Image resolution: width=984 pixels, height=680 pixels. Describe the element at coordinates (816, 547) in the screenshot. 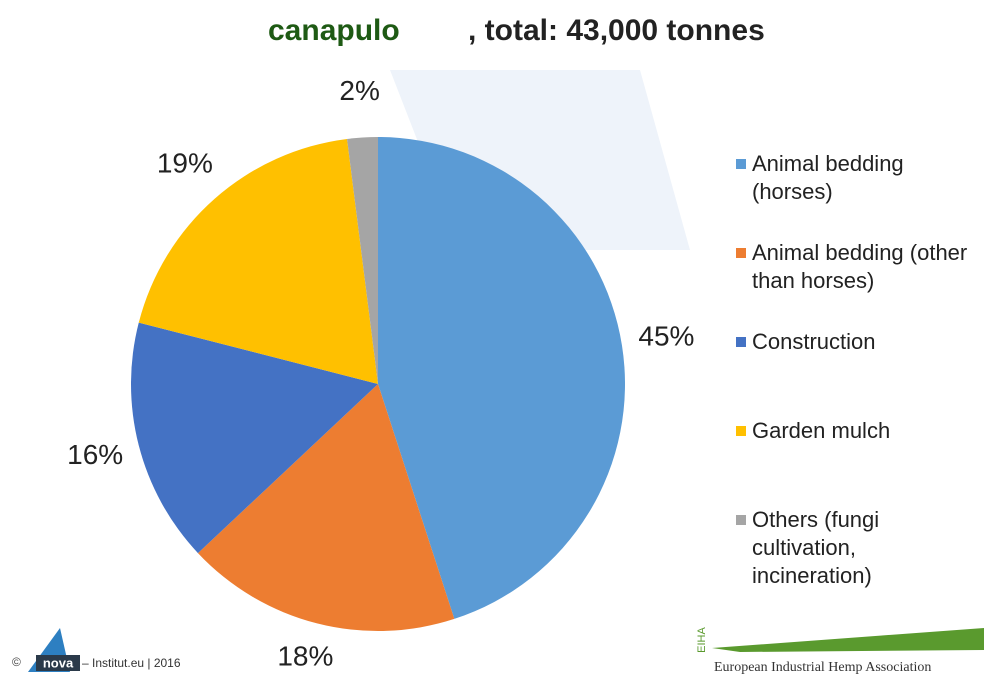

I see `legend-label: Others (fungi cultivation, incineration)` at that location.